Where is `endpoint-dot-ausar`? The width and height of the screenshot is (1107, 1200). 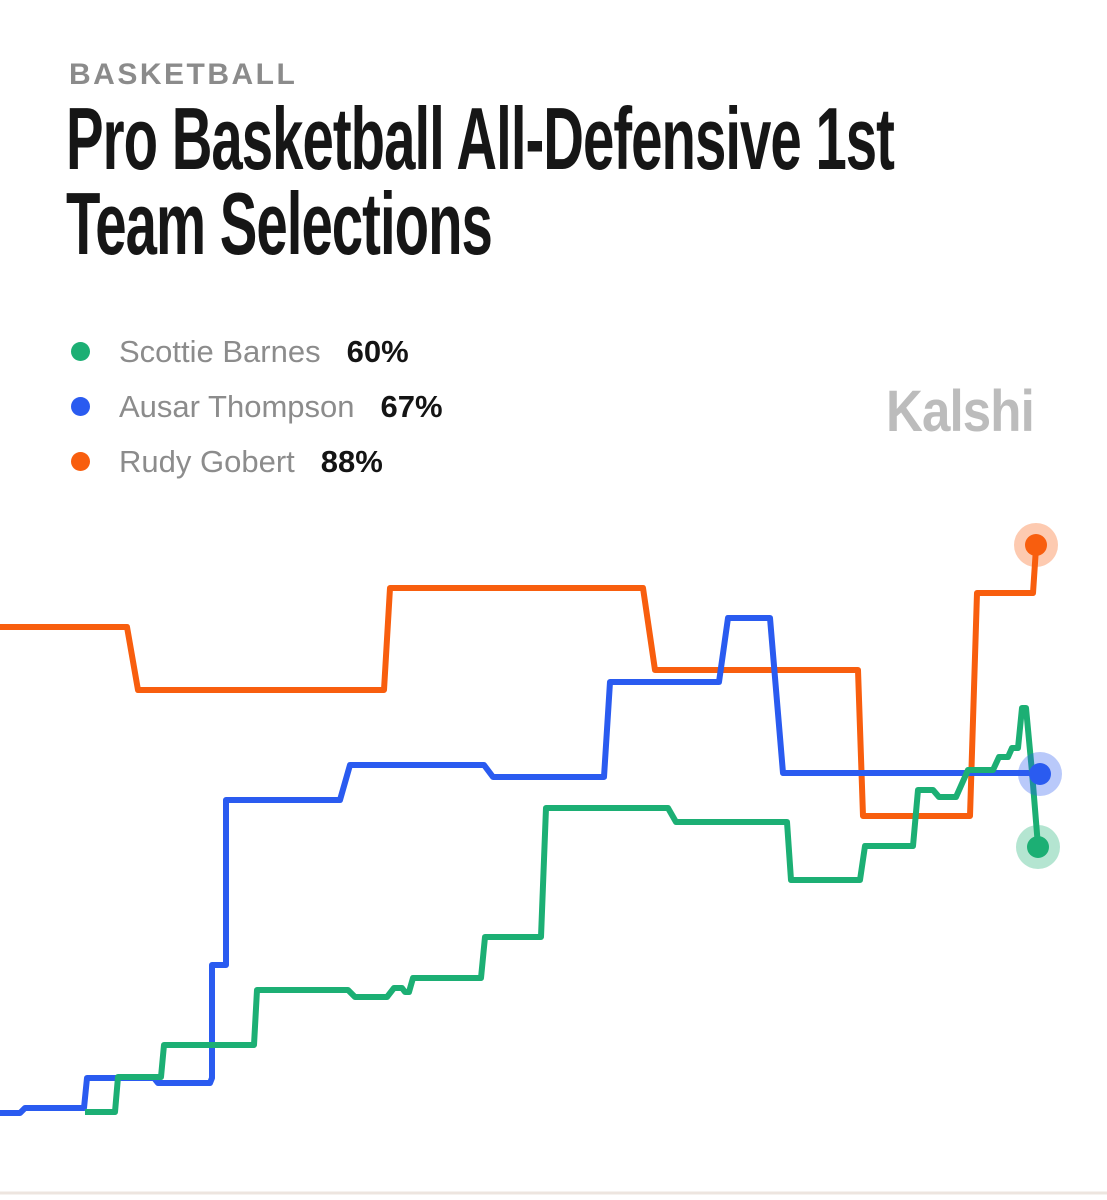 endpoint-dot-ausar is located at coordinates (1040, 774).